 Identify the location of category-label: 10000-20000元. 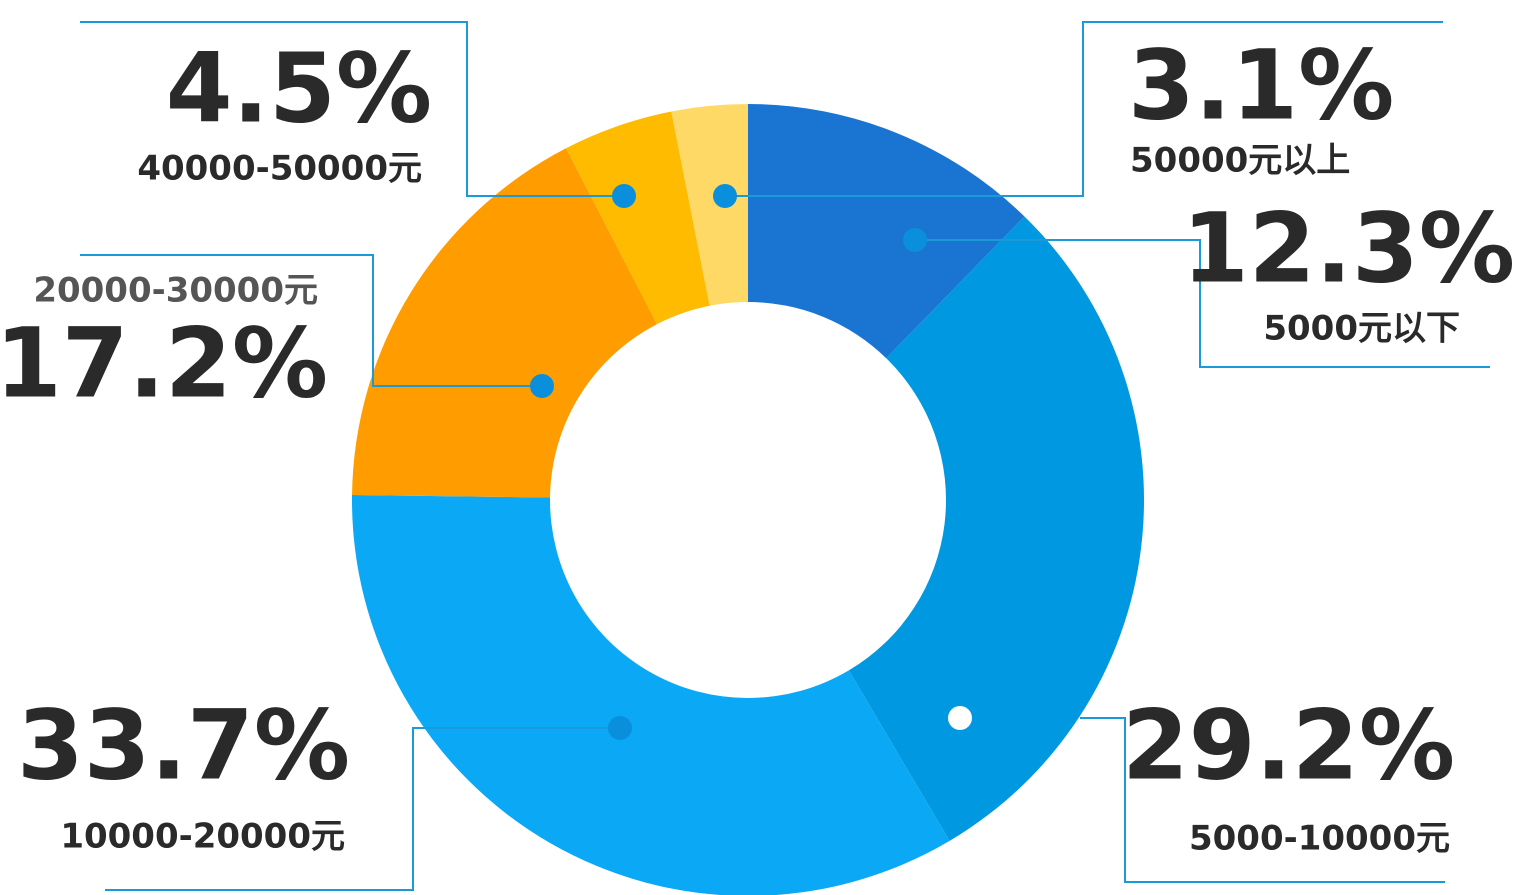
(202, 837).